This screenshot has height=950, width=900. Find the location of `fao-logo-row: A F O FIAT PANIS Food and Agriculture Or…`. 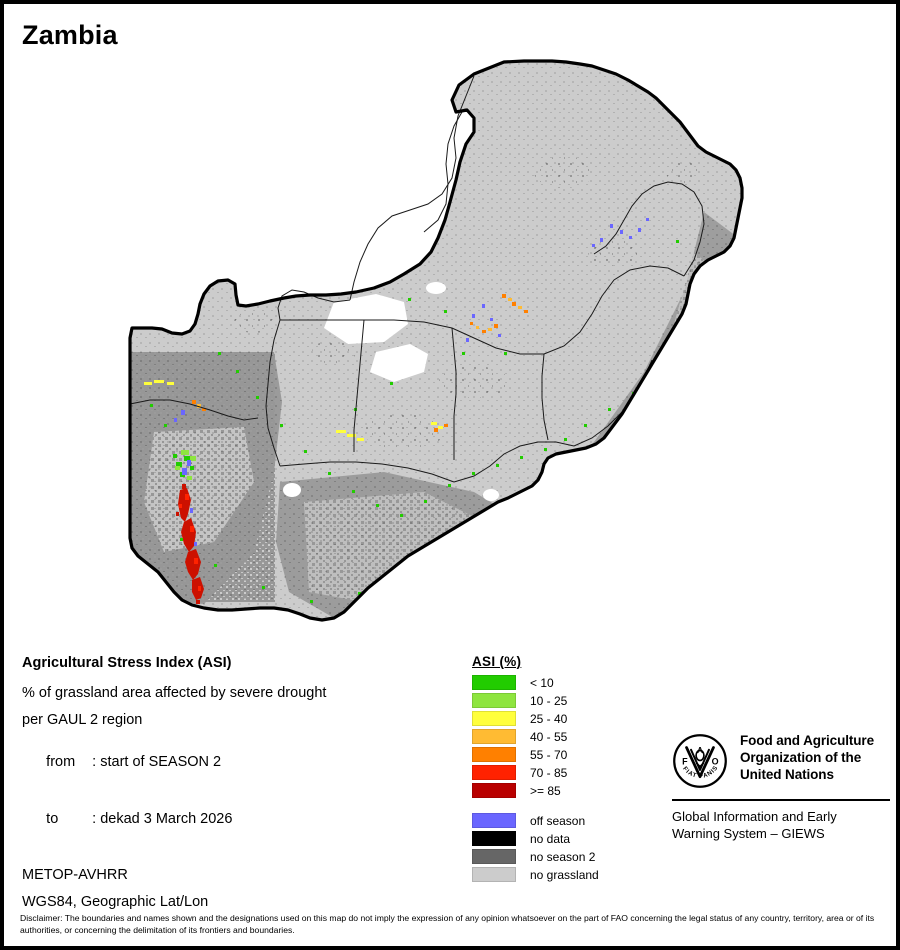

fao-logo-row: A F O FIAT PANIS Food and Agriculture Or… is located at coordinates (781, 760).